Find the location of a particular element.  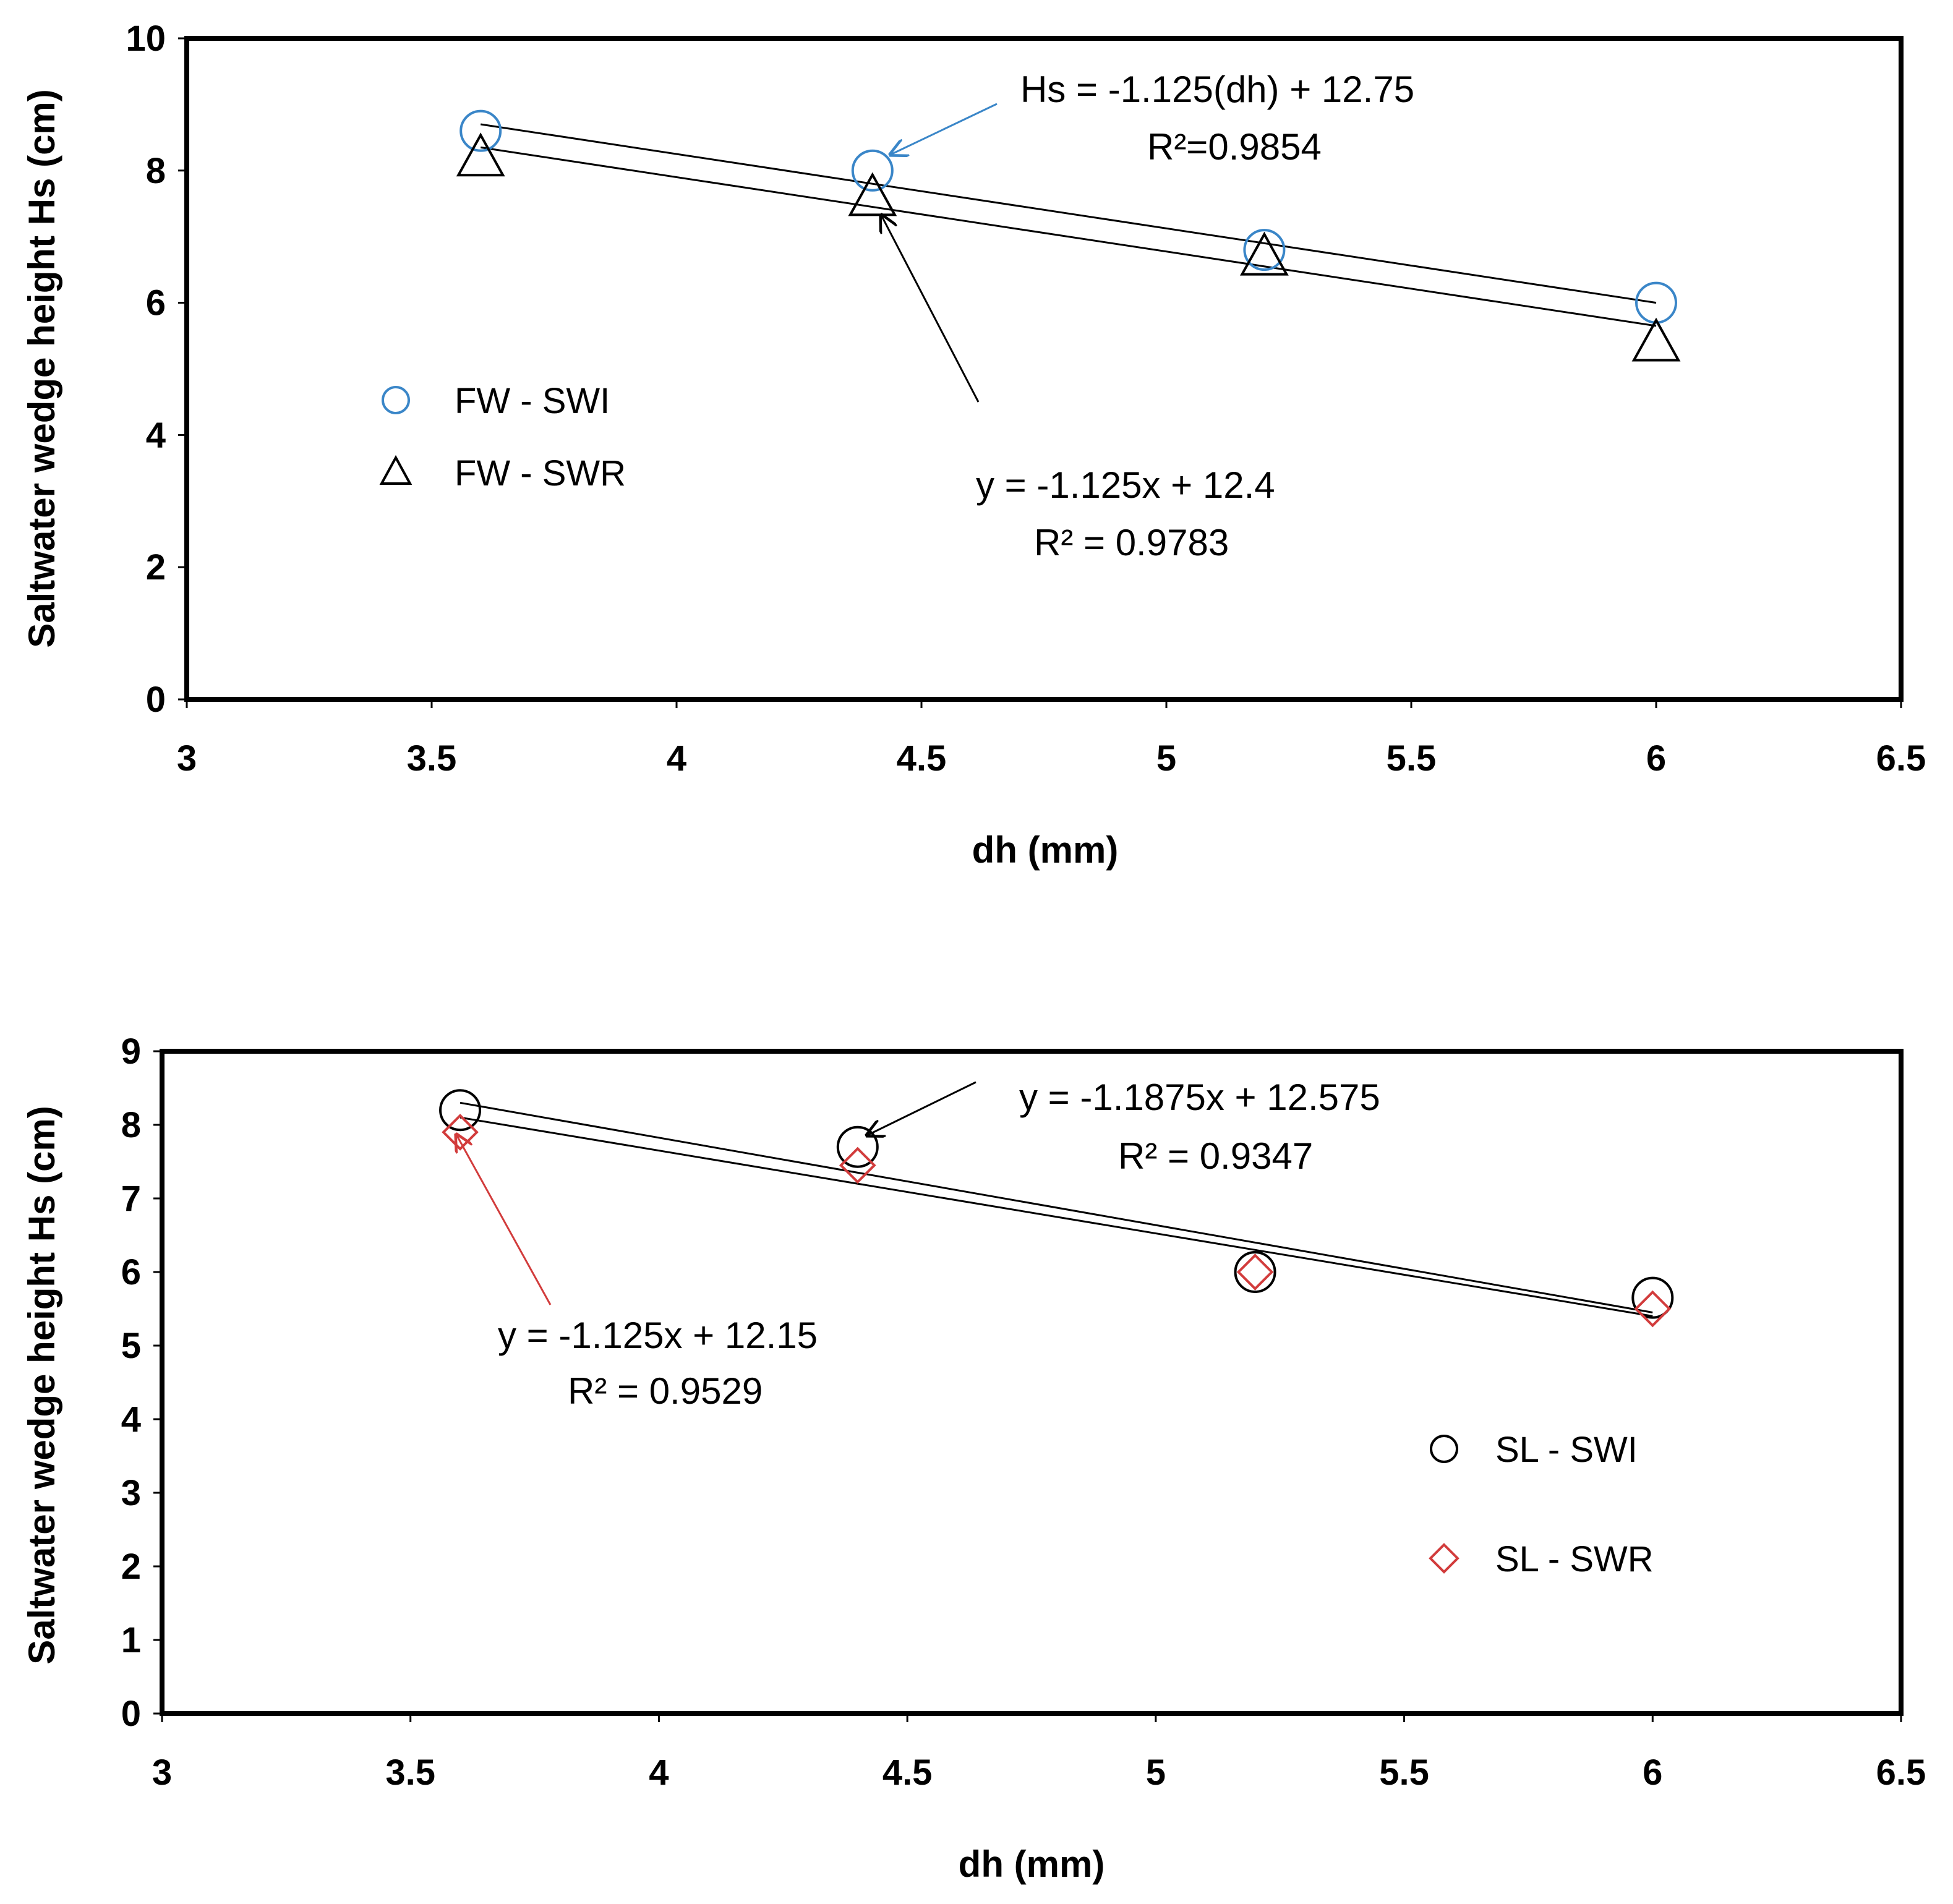

chart-2-y-axis-title: Saltwater wedge height Hs (cm) is located at coordinates (41, 1385).